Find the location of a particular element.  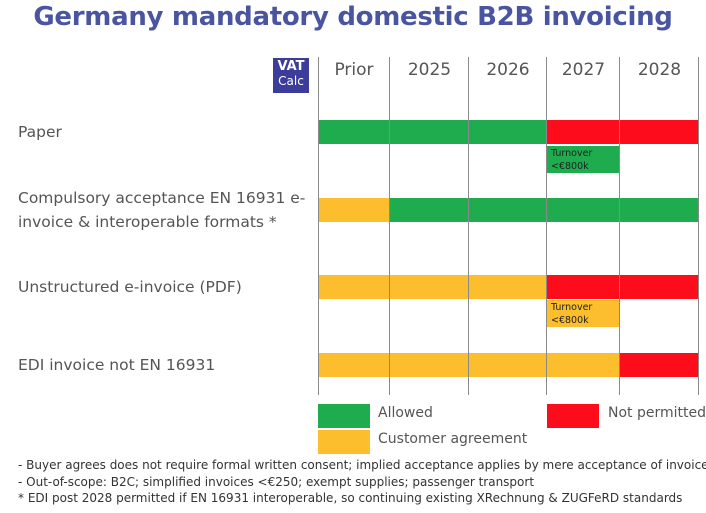

row-label-line: invoice & interoperable formats * is located at coordinates (147, 222).